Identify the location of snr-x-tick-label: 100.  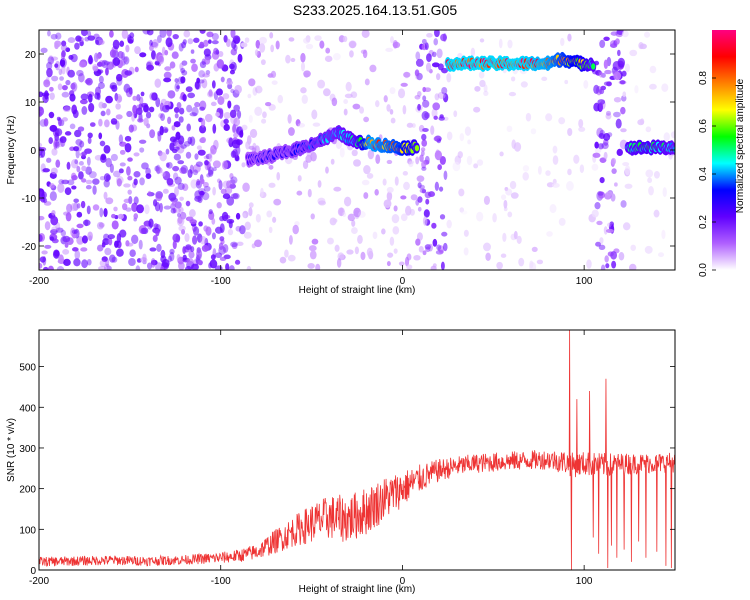
(584, 581).